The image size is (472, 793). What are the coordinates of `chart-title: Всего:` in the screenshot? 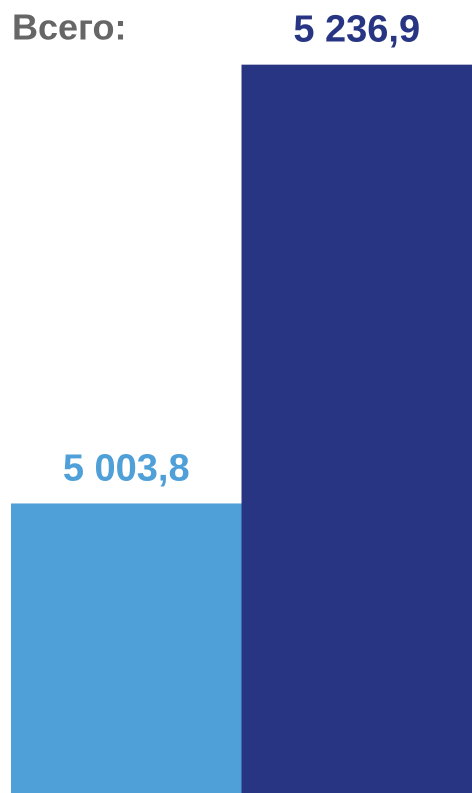 It's located at (69, 27).